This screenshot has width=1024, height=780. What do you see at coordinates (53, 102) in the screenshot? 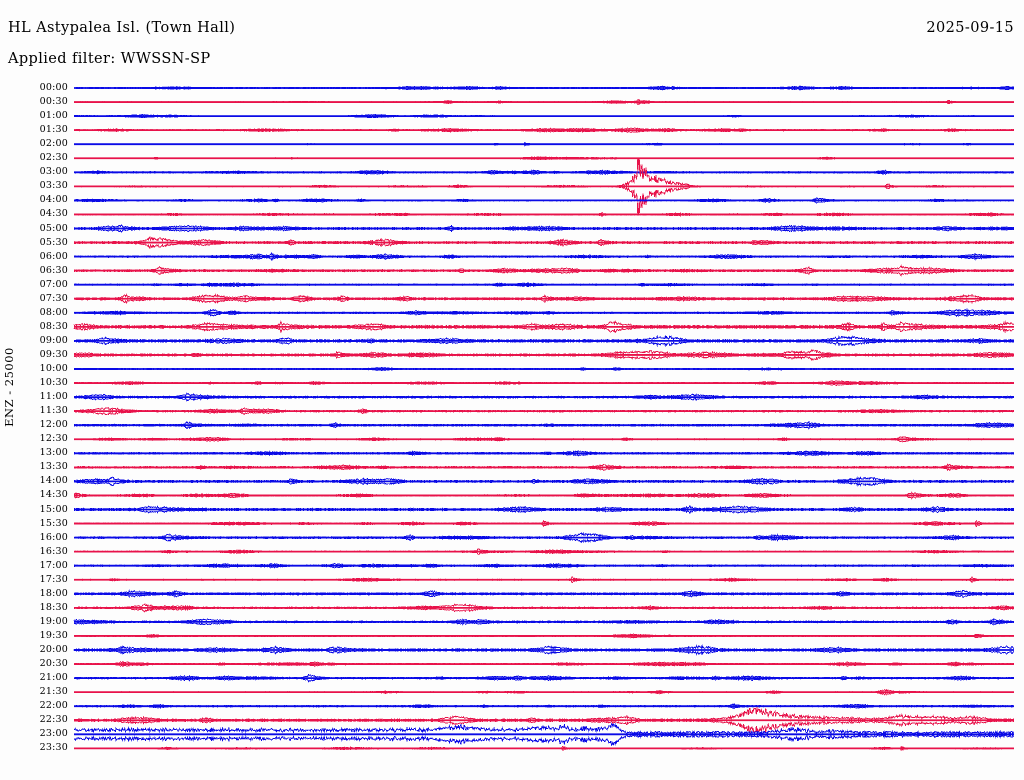
I see `time-label: 00:30` at bounding box center [53, 102].